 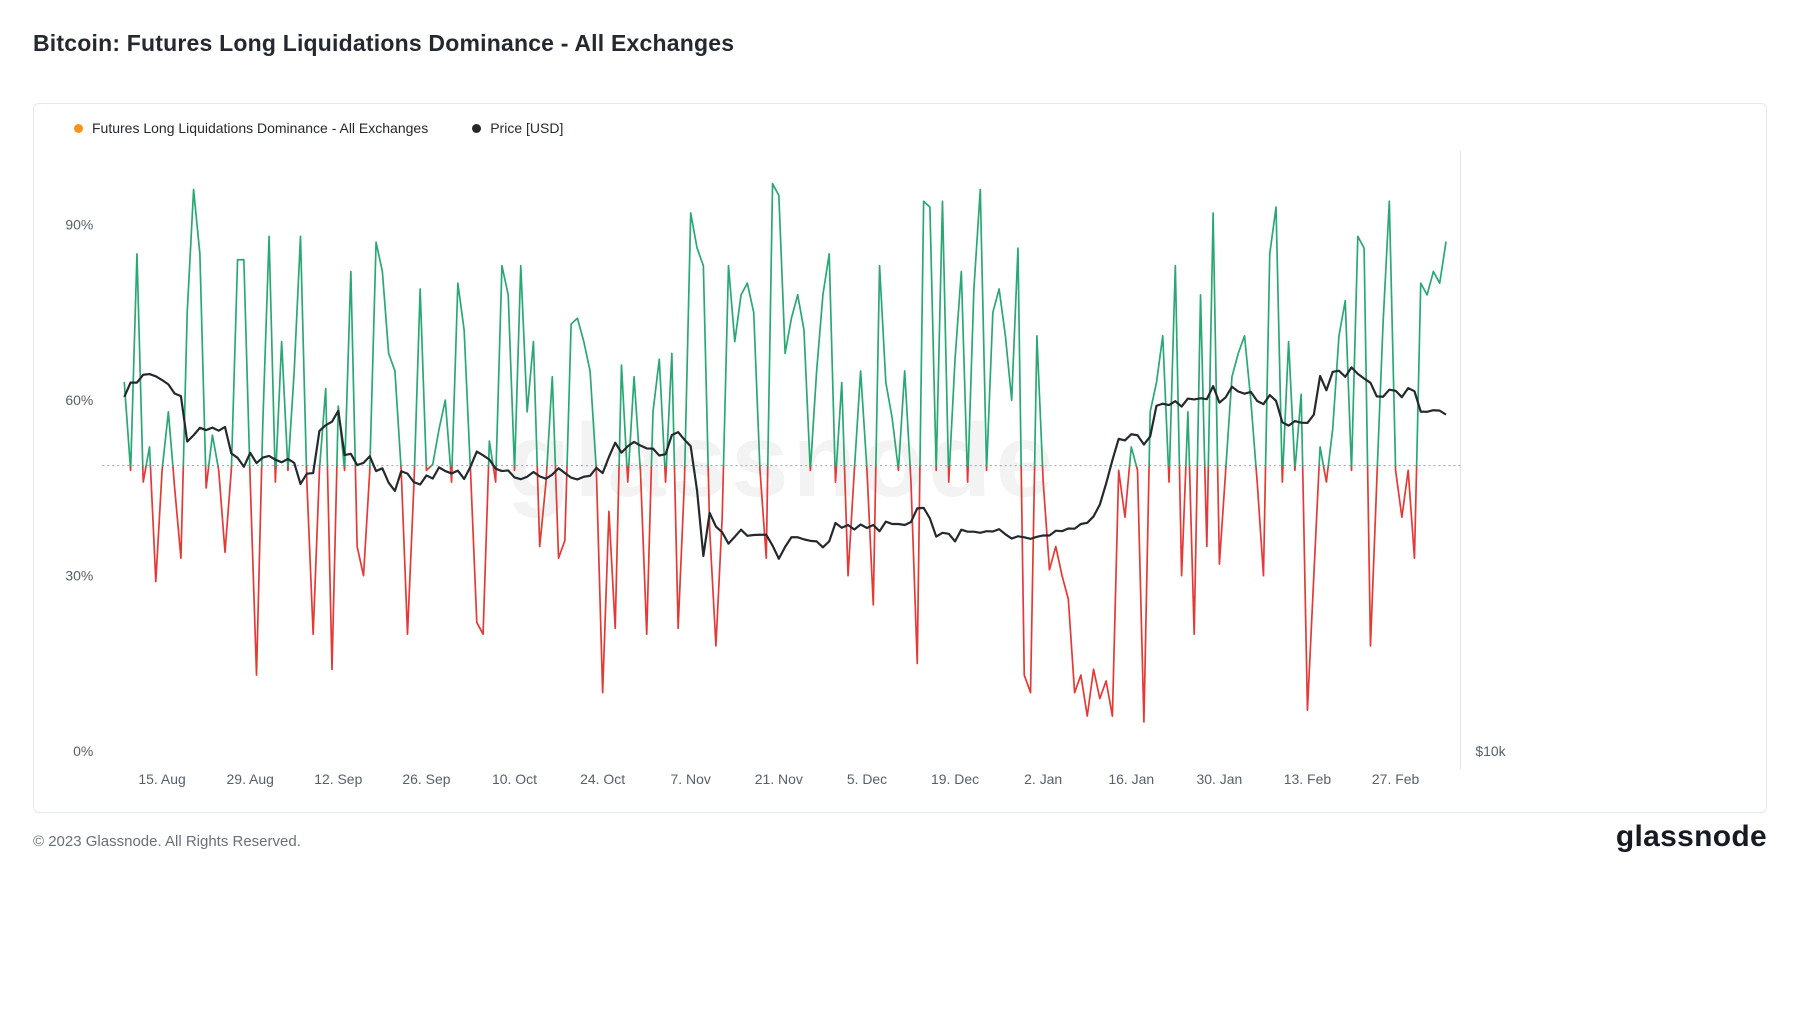 What do you see at coordinates (1490, 751) in the screenshot?
I see `price-axis-label: $10k` at bounding box center [1490, 751].